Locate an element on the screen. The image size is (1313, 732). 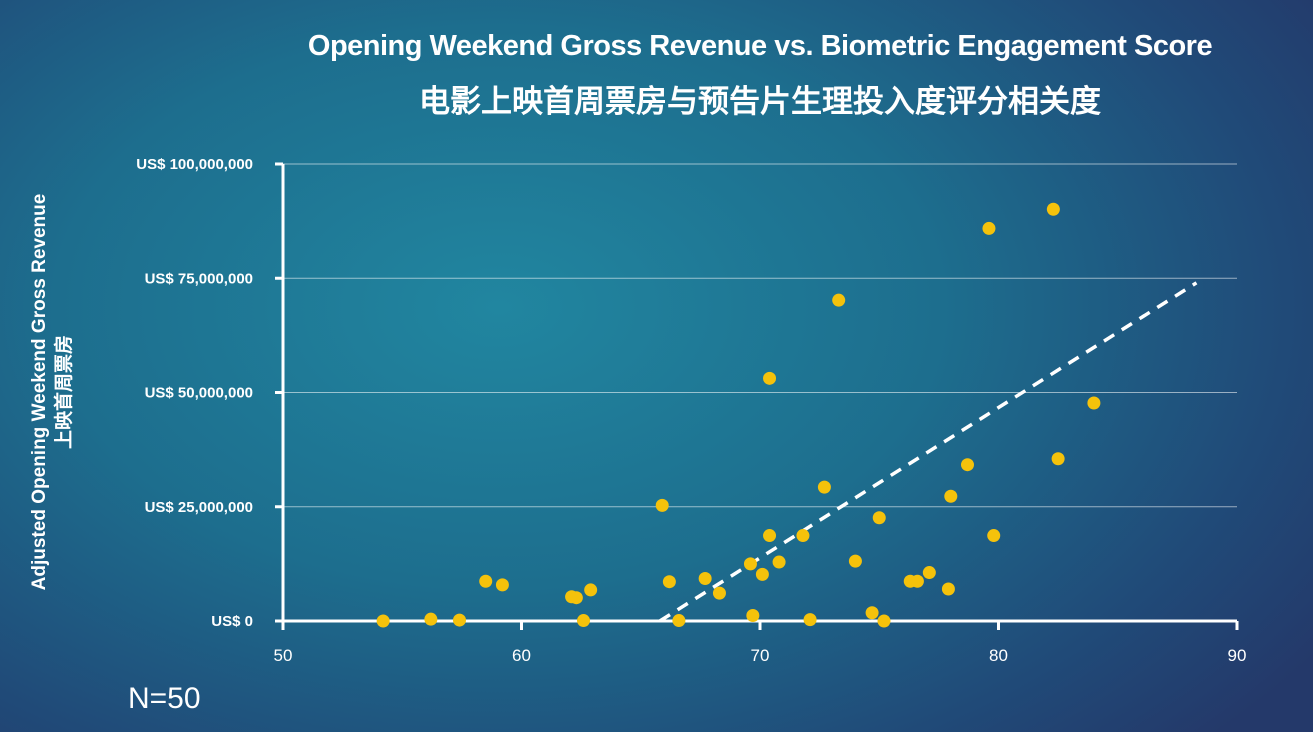
y-tick-label: US$ 100,000,000 is located at coordinates (194, 164).